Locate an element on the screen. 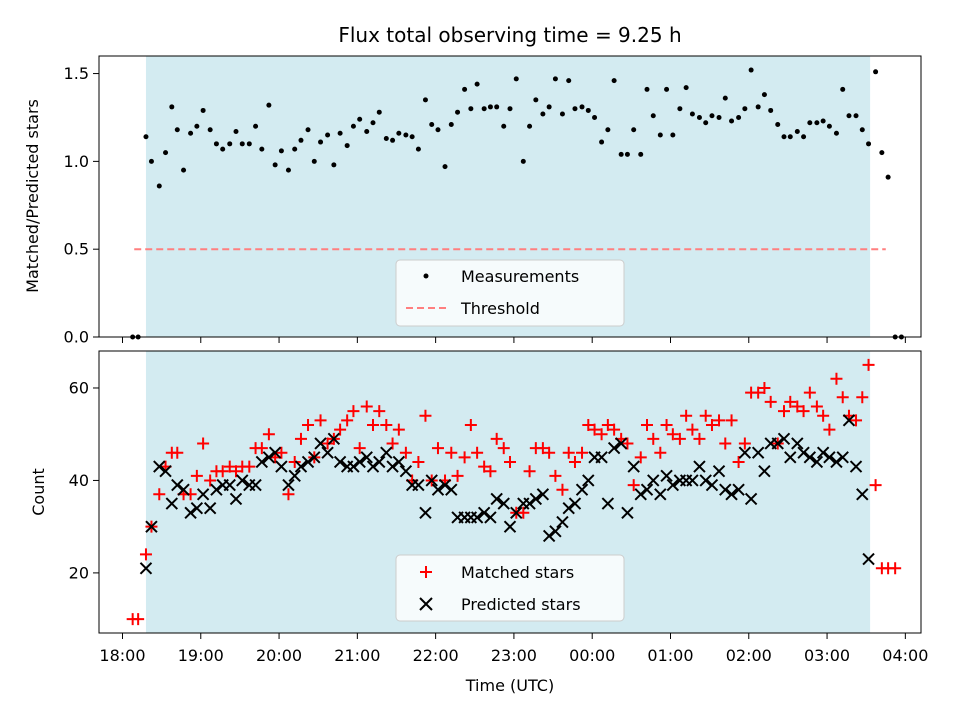  x-tick-label: 02:00 is located at coordinates (749, 655).